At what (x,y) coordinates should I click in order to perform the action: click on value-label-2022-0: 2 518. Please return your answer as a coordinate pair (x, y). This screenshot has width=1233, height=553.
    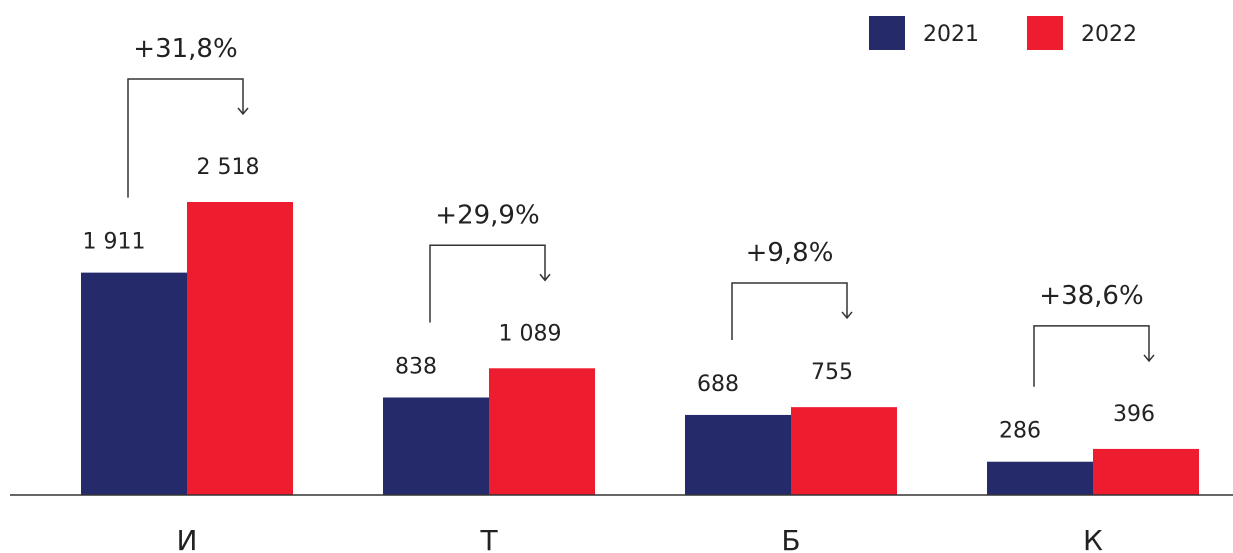
    Looking at the image, I should click on (228, 167).